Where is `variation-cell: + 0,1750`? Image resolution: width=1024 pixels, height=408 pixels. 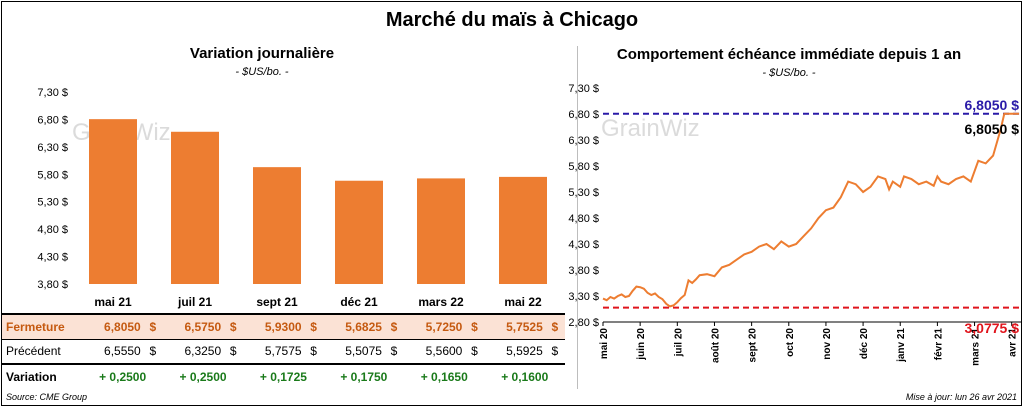 variation-cell: + 0,1750 is located at coordinates (364, 376).